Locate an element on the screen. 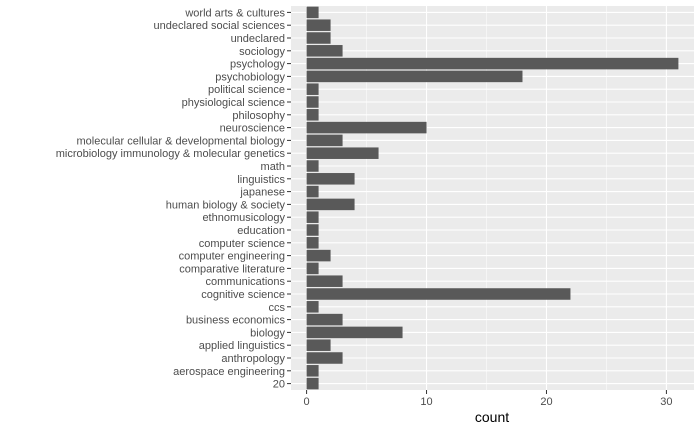  x-axis-title: count is located at coordinates (492, 417).